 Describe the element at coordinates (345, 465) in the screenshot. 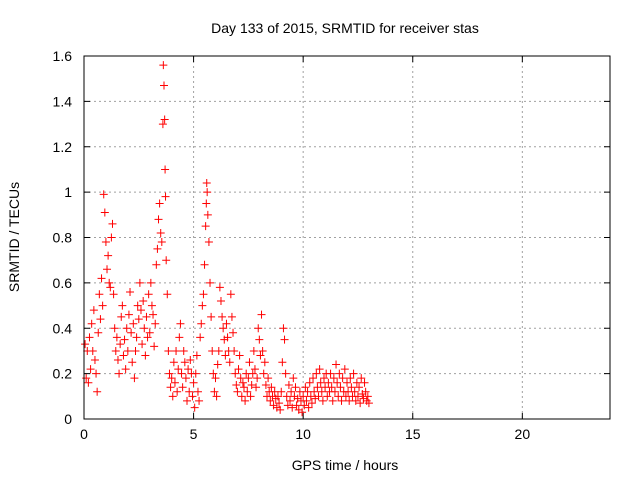

I see `x-axis-label: GPS time / hours` at that location.